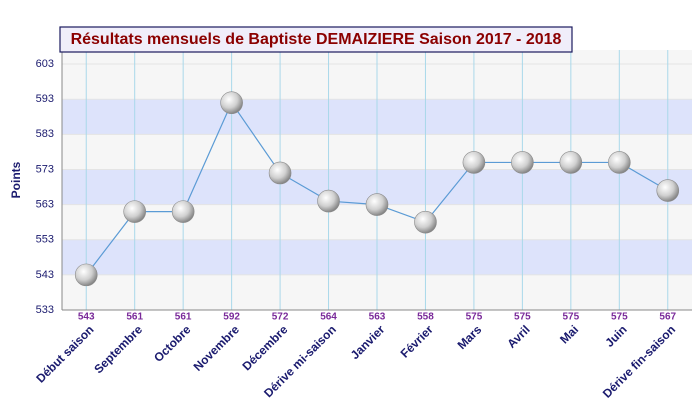 This screenshot has width=700, height=420. What do you see at coordinates (45, 275) in the screenshot?
I see `y-tick-label: 543` at bounding box center [45, 275].